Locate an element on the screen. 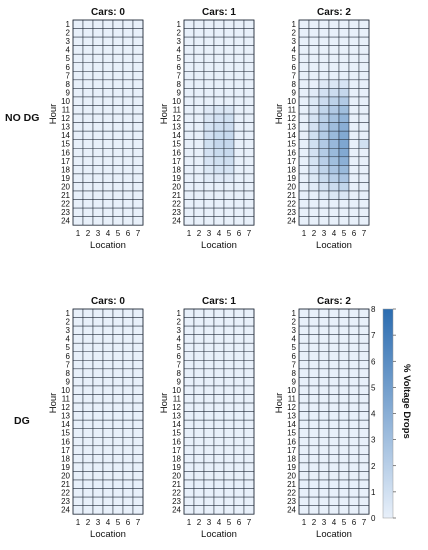 This screenshot has height=550, width=428. colorbar-tick-label: 7 is located at coordinates (373, 335).